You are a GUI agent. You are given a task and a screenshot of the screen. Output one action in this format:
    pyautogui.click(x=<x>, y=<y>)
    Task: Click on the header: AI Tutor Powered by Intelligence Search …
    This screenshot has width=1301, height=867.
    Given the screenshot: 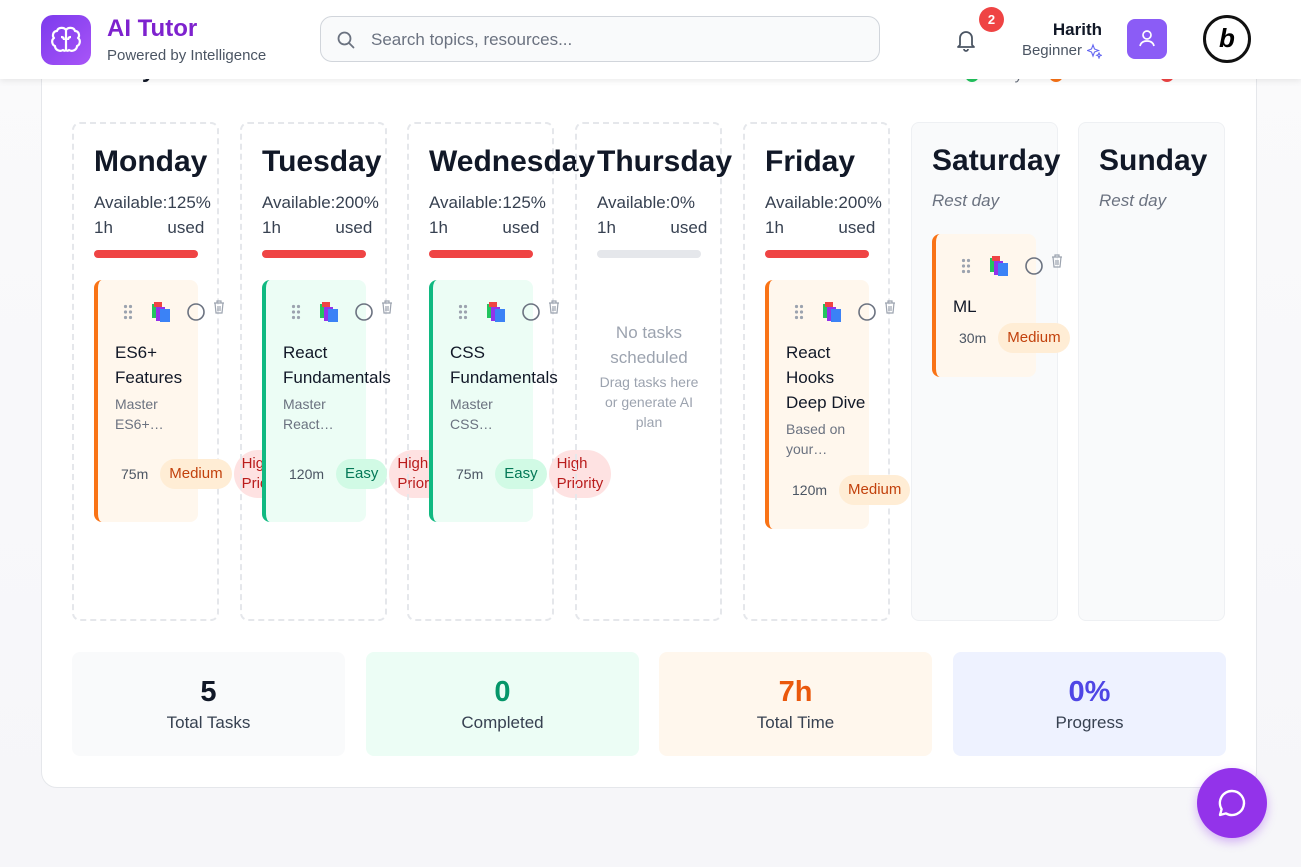 What is the action you would take?
    pyautogui.click(x=650, y=39)
    